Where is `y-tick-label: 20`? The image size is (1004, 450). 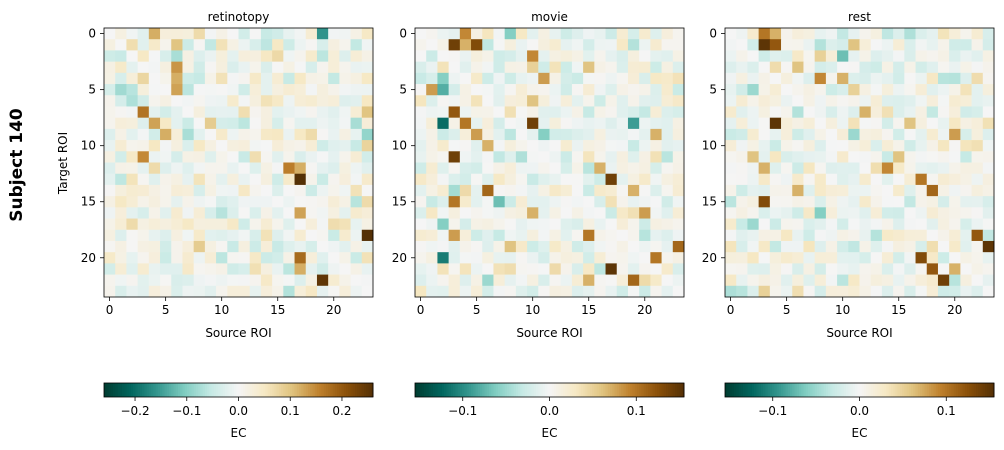
y-tick-label: 20 is located at coordinates (709, 258).